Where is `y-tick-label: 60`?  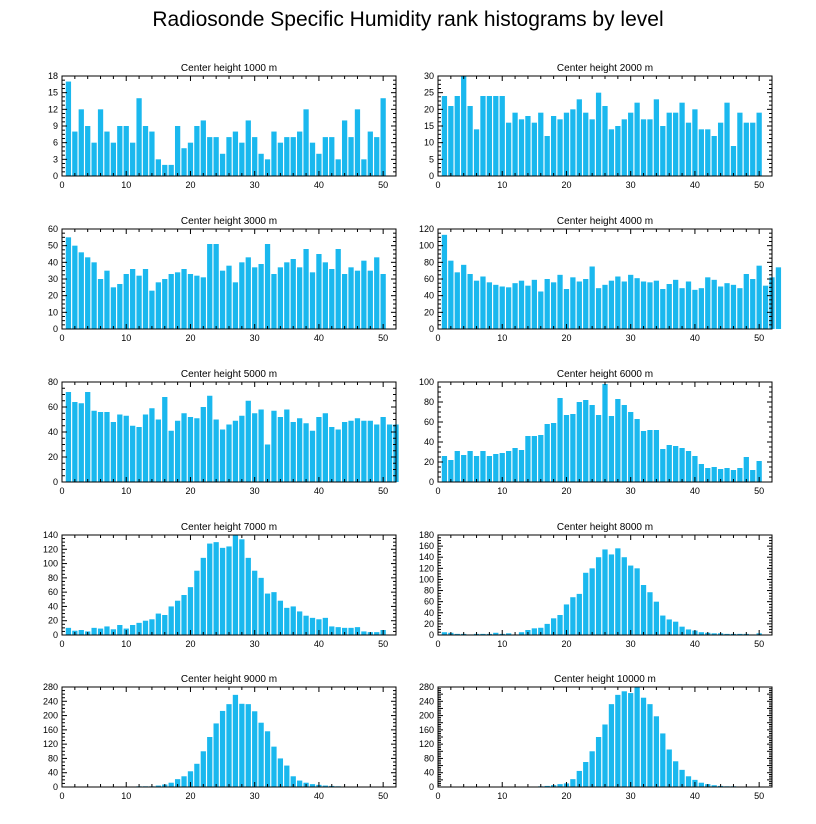
y-tick-label: 60 is located at coordinates (53, 407).